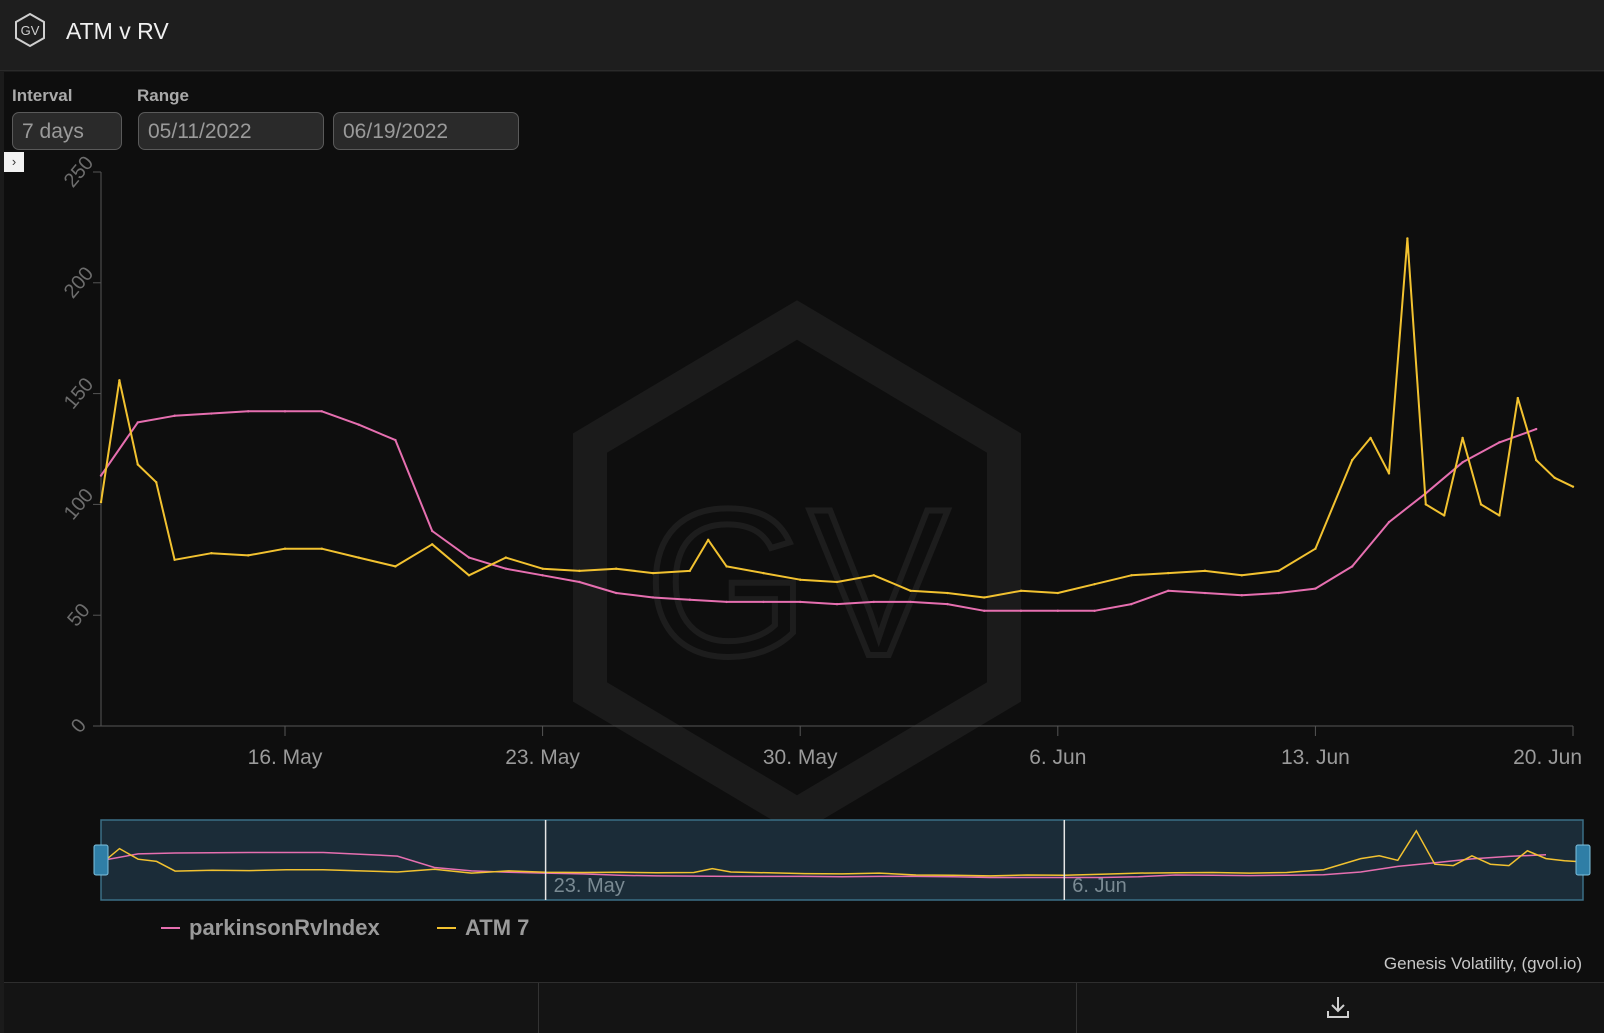  I want to click on gv-logo-icon: GV, so click(30, 30).